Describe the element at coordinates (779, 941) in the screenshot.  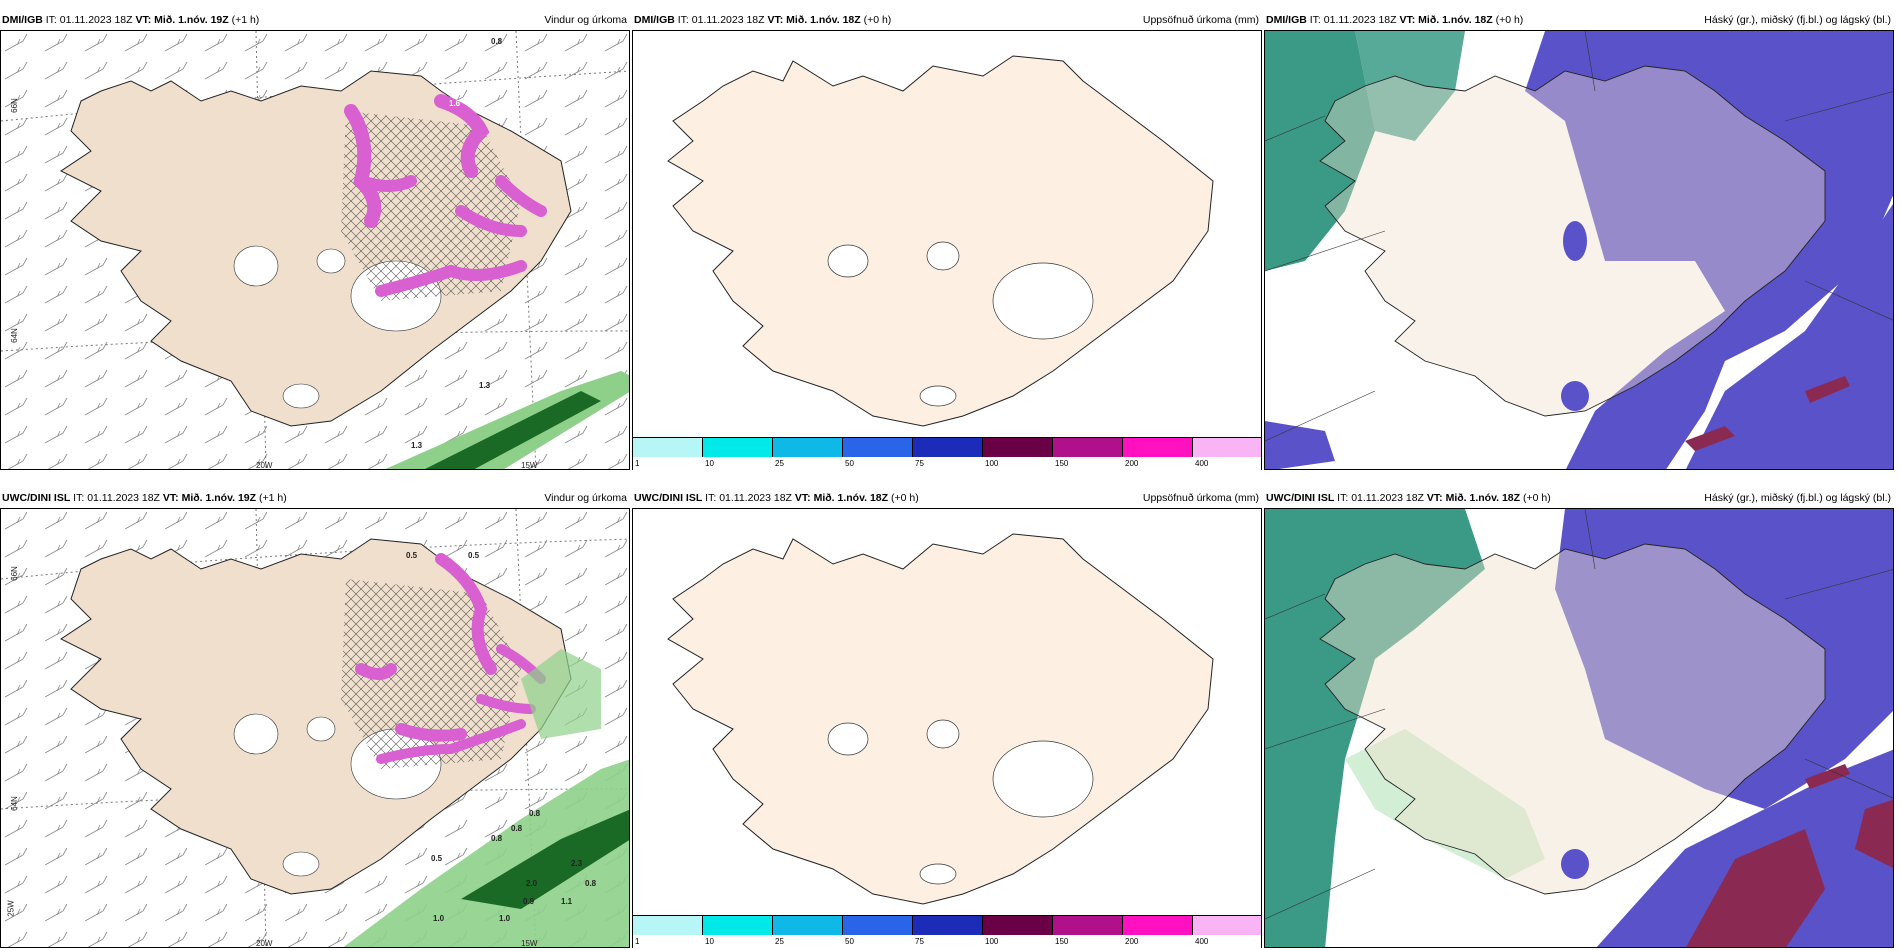
I see `colorbar-tick: 25` at that location.